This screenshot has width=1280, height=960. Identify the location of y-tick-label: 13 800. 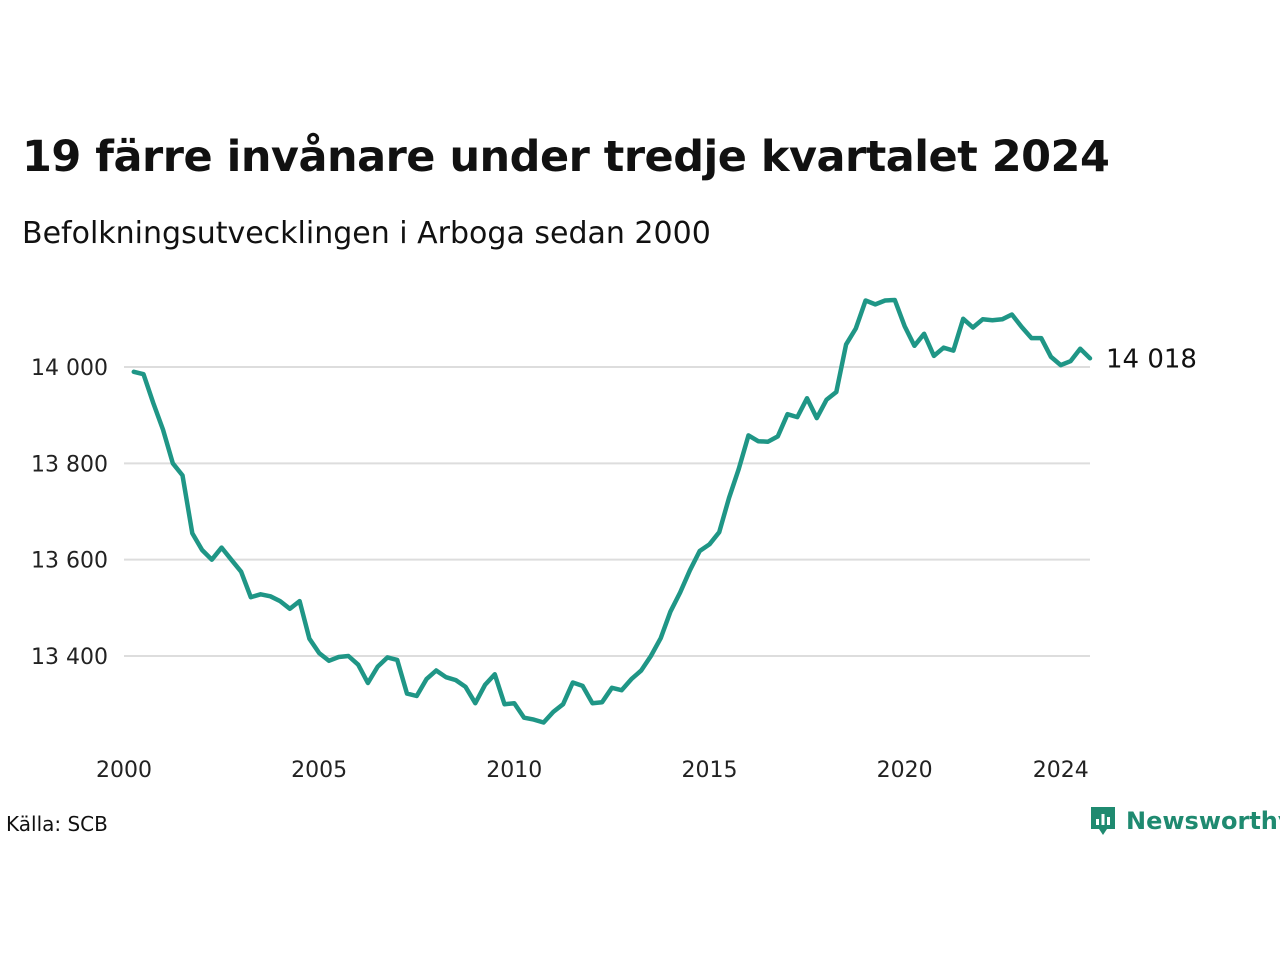
(69, 464).